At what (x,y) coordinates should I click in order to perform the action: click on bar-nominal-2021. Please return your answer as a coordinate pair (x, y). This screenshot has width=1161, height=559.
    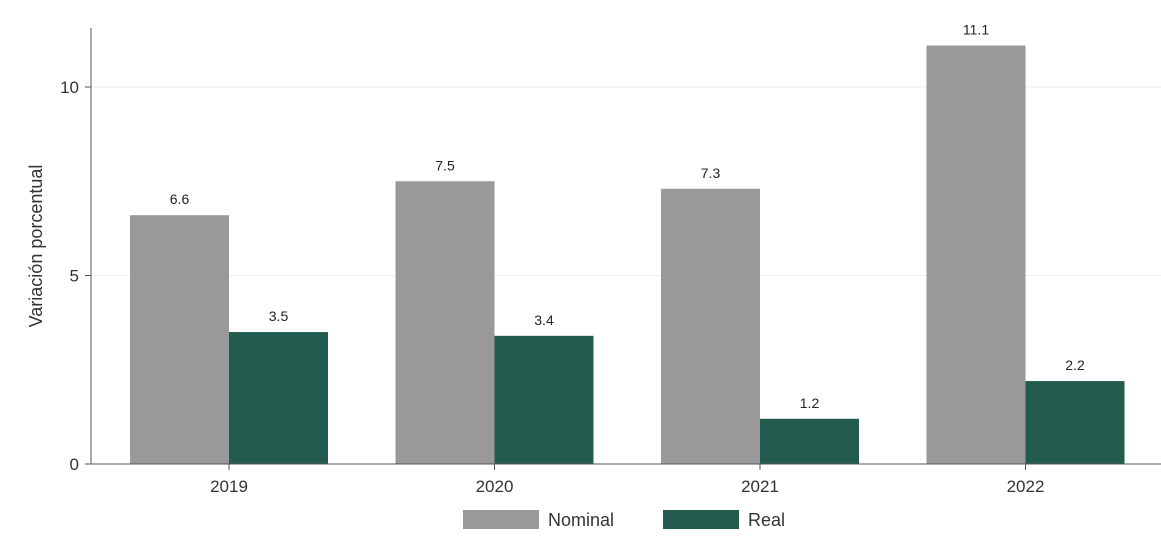
    Looking at the image, I should click on (710, 326).